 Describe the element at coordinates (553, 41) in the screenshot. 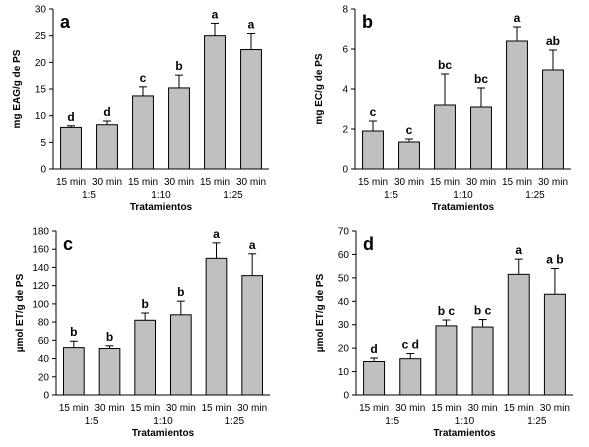

I see `significance-letter: ab` at that location.